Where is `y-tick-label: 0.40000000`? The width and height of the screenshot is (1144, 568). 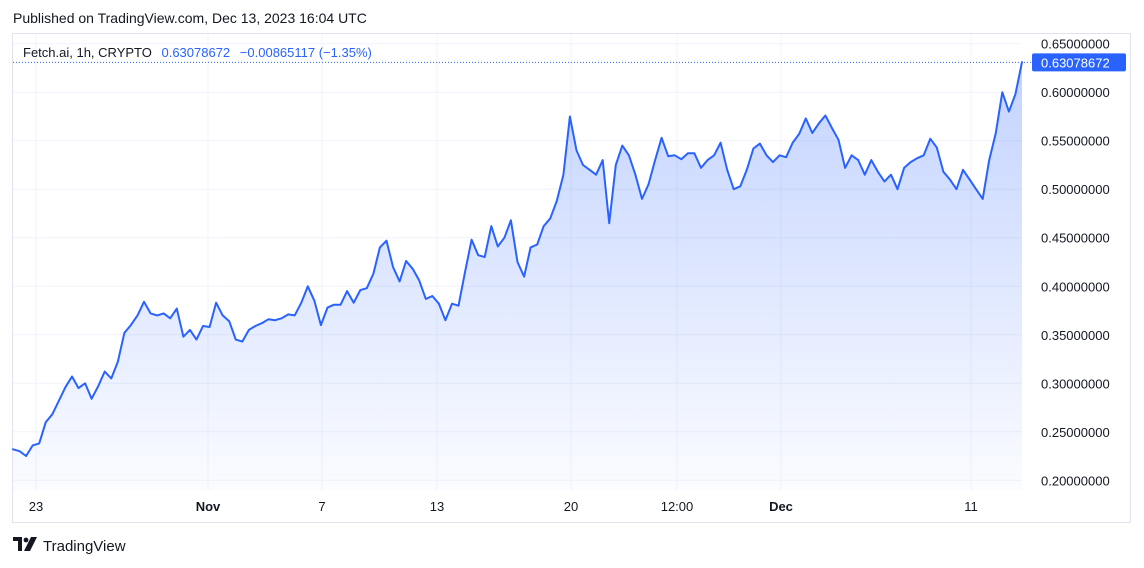
y-tick-label: 0.40000000 is located at coordinates (1075, 286).